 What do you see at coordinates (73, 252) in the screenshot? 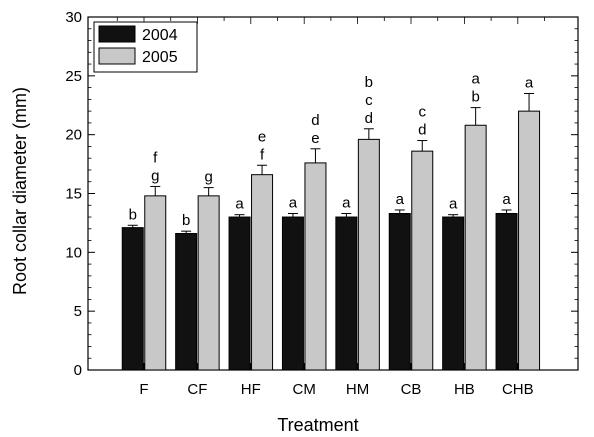
I see `y-tick-label: 10` at bounding box center [73, 252].